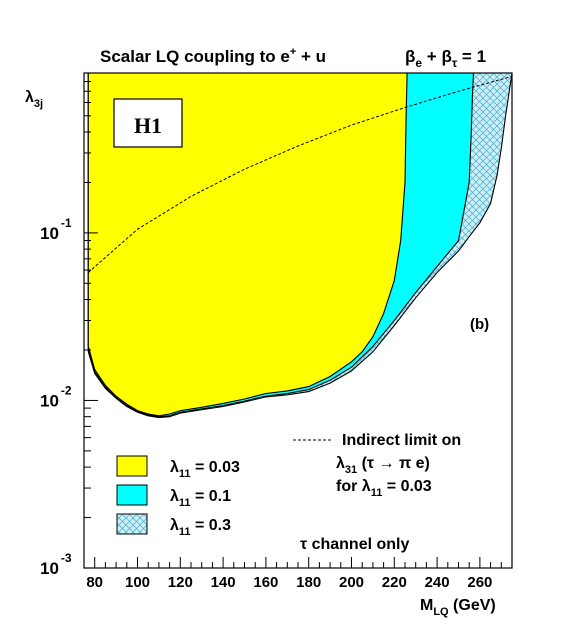  I want to click on experiment-label: H1, so click(148, 125).